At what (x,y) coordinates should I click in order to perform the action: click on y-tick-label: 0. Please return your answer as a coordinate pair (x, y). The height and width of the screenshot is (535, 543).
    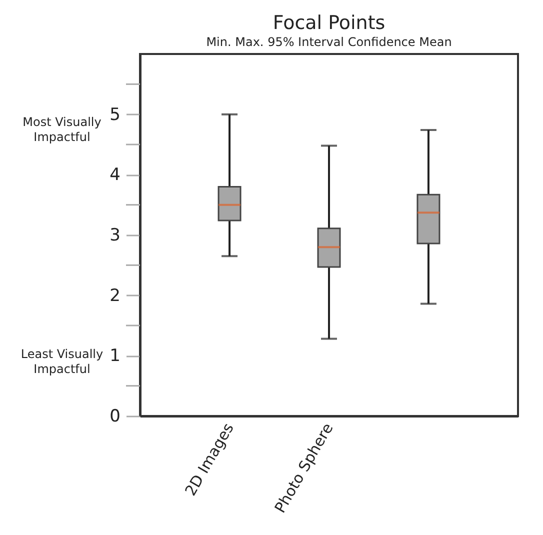
    Looking at the image, I should click on (115, 416).